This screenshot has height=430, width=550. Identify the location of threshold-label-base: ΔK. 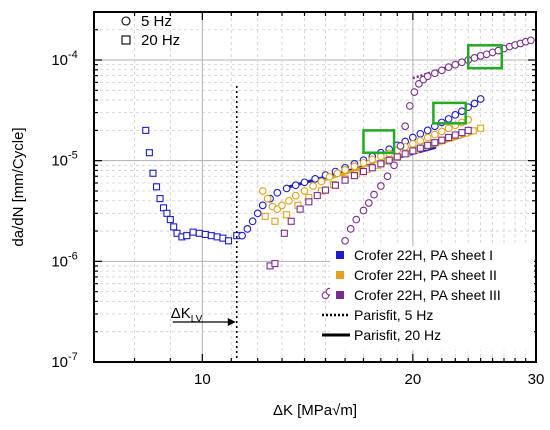
(181, 313).